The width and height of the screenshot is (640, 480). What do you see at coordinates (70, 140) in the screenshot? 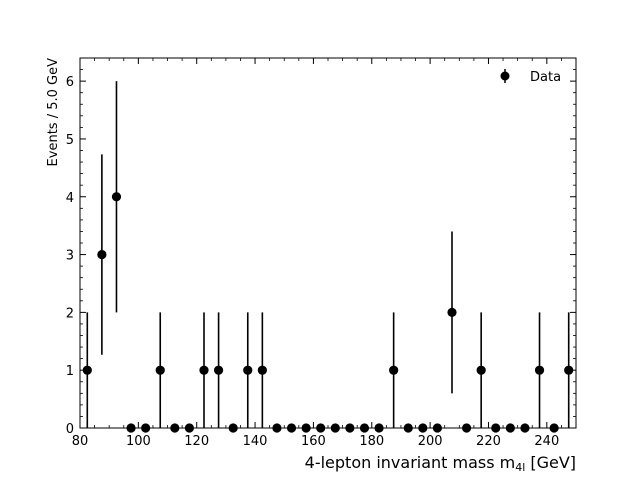
I see `y-tick-label: 5` at bounding box center [70, 140].